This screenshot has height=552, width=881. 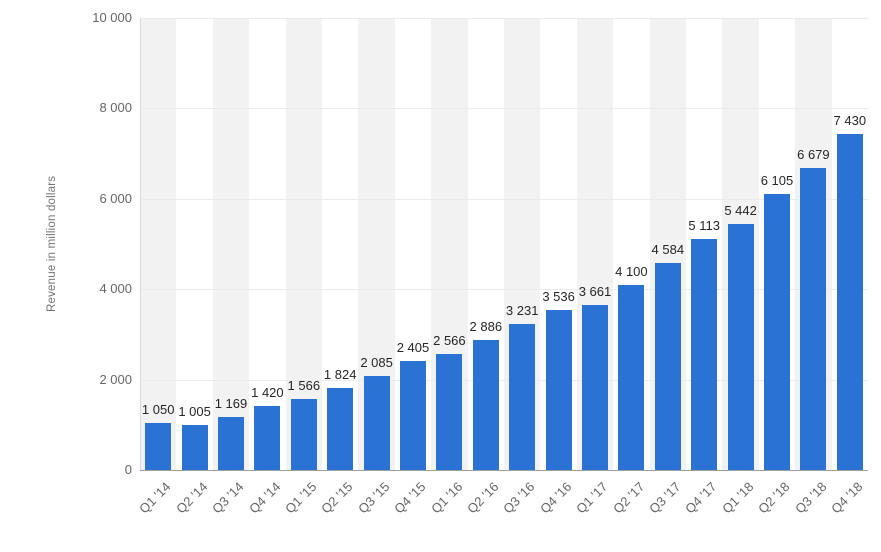 I want to click on y-axis-tick-label: 10 000, so click(x=112, y=17).